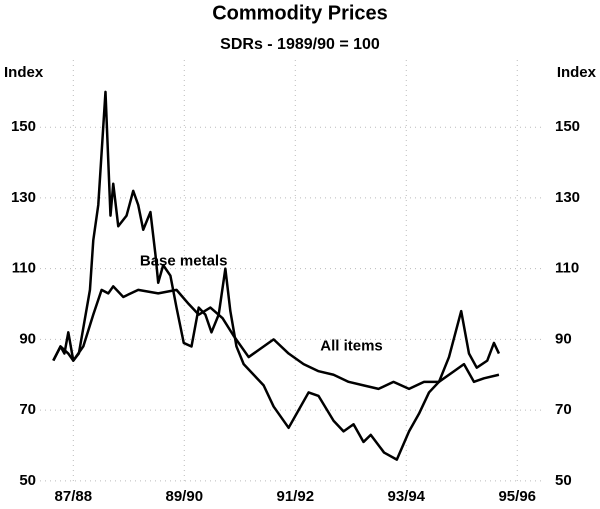 Image resolution: width=600 pixels, height=509 pixels. What do you see at coordinates (563, 480) in the screenshot?
I see `y2-tick-label: 50` at bounding box center [563, 480].